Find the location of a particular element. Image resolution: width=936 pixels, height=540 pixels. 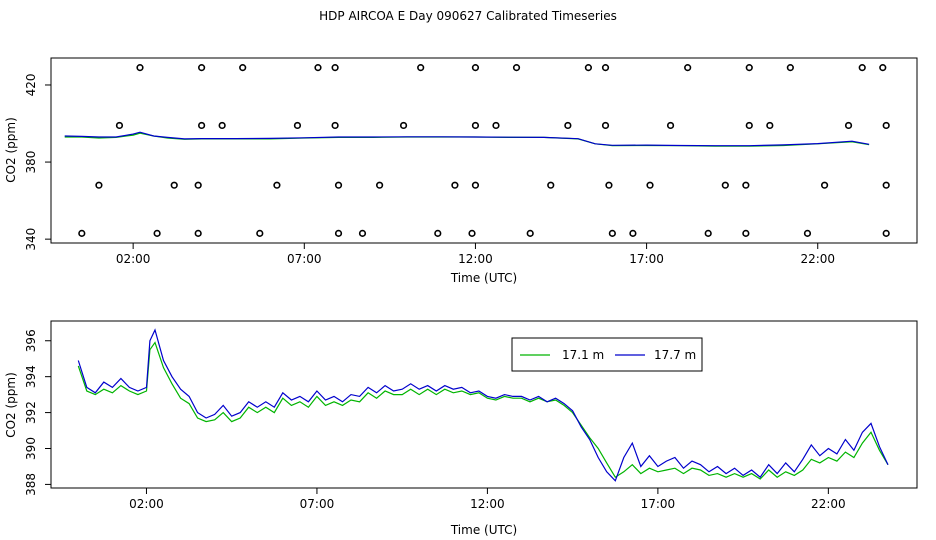

panel-top-x-axis: 02:00 07:00 12:00 17:00 22:00 is located at coordinates (475, 254).